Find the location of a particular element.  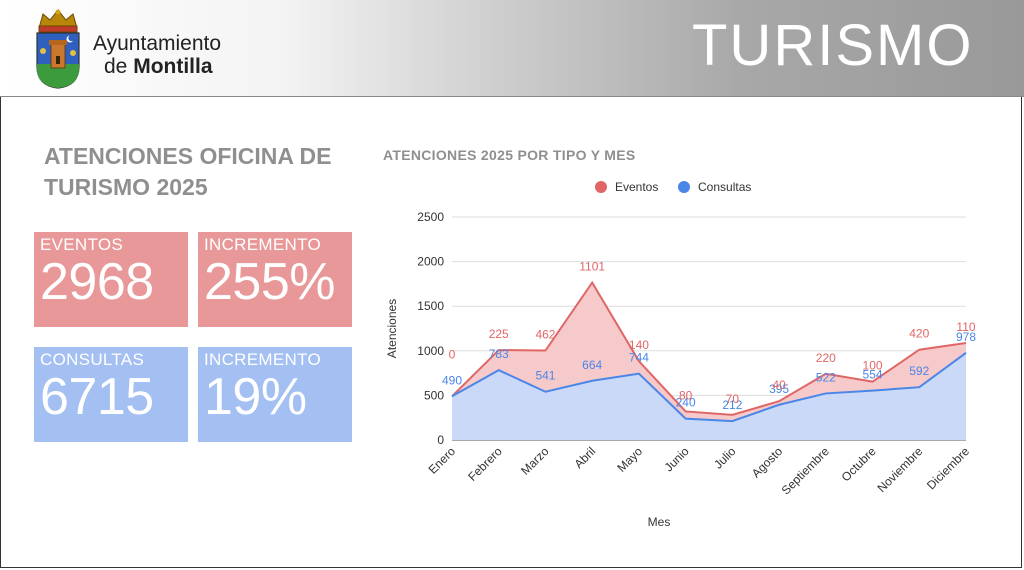

eventos-area is located at coordinates (709, 352).